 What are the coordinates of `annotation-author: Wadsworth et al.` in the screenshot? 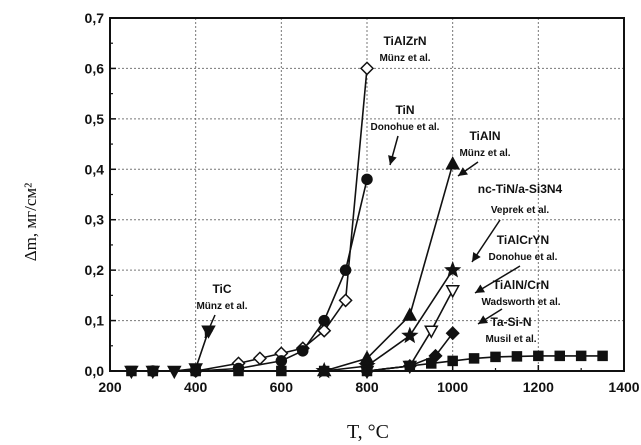 It's located at (520, 302).